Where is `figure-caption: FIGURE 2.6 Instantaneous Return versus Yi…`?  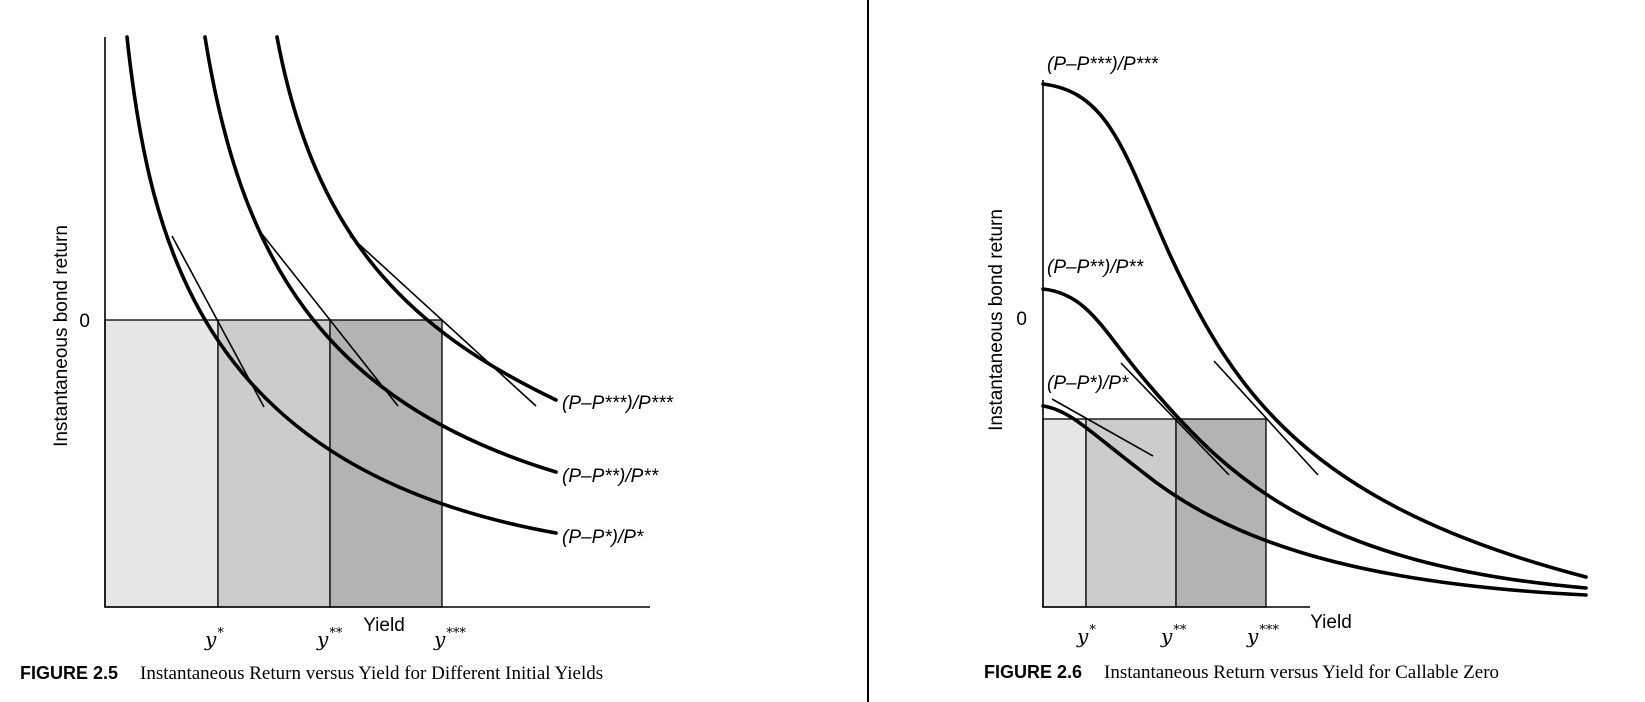
figure-caption: FIGURE 2.6 Instantaneous Return versus Yi… is located at coordinates (1241, 672).